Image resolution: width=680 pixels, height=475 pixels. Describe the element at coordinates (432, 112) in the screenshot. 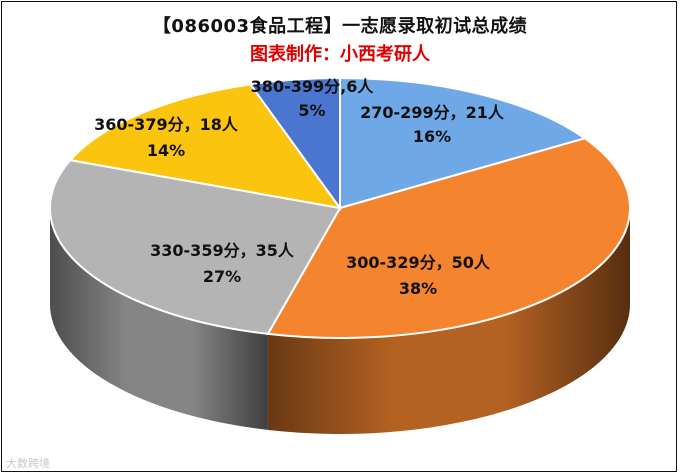

I see `slice-label-0: 270-299分，21人` at that location.